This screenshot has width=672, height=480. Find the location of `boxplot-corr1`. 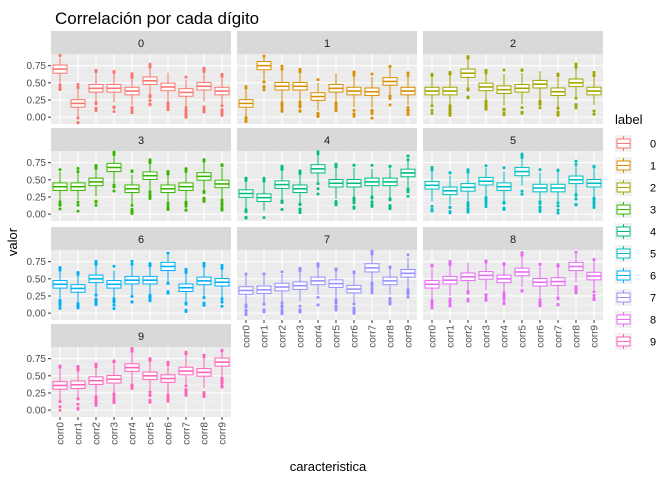

boxplot-corr1 is located at coordinates (264, 293).